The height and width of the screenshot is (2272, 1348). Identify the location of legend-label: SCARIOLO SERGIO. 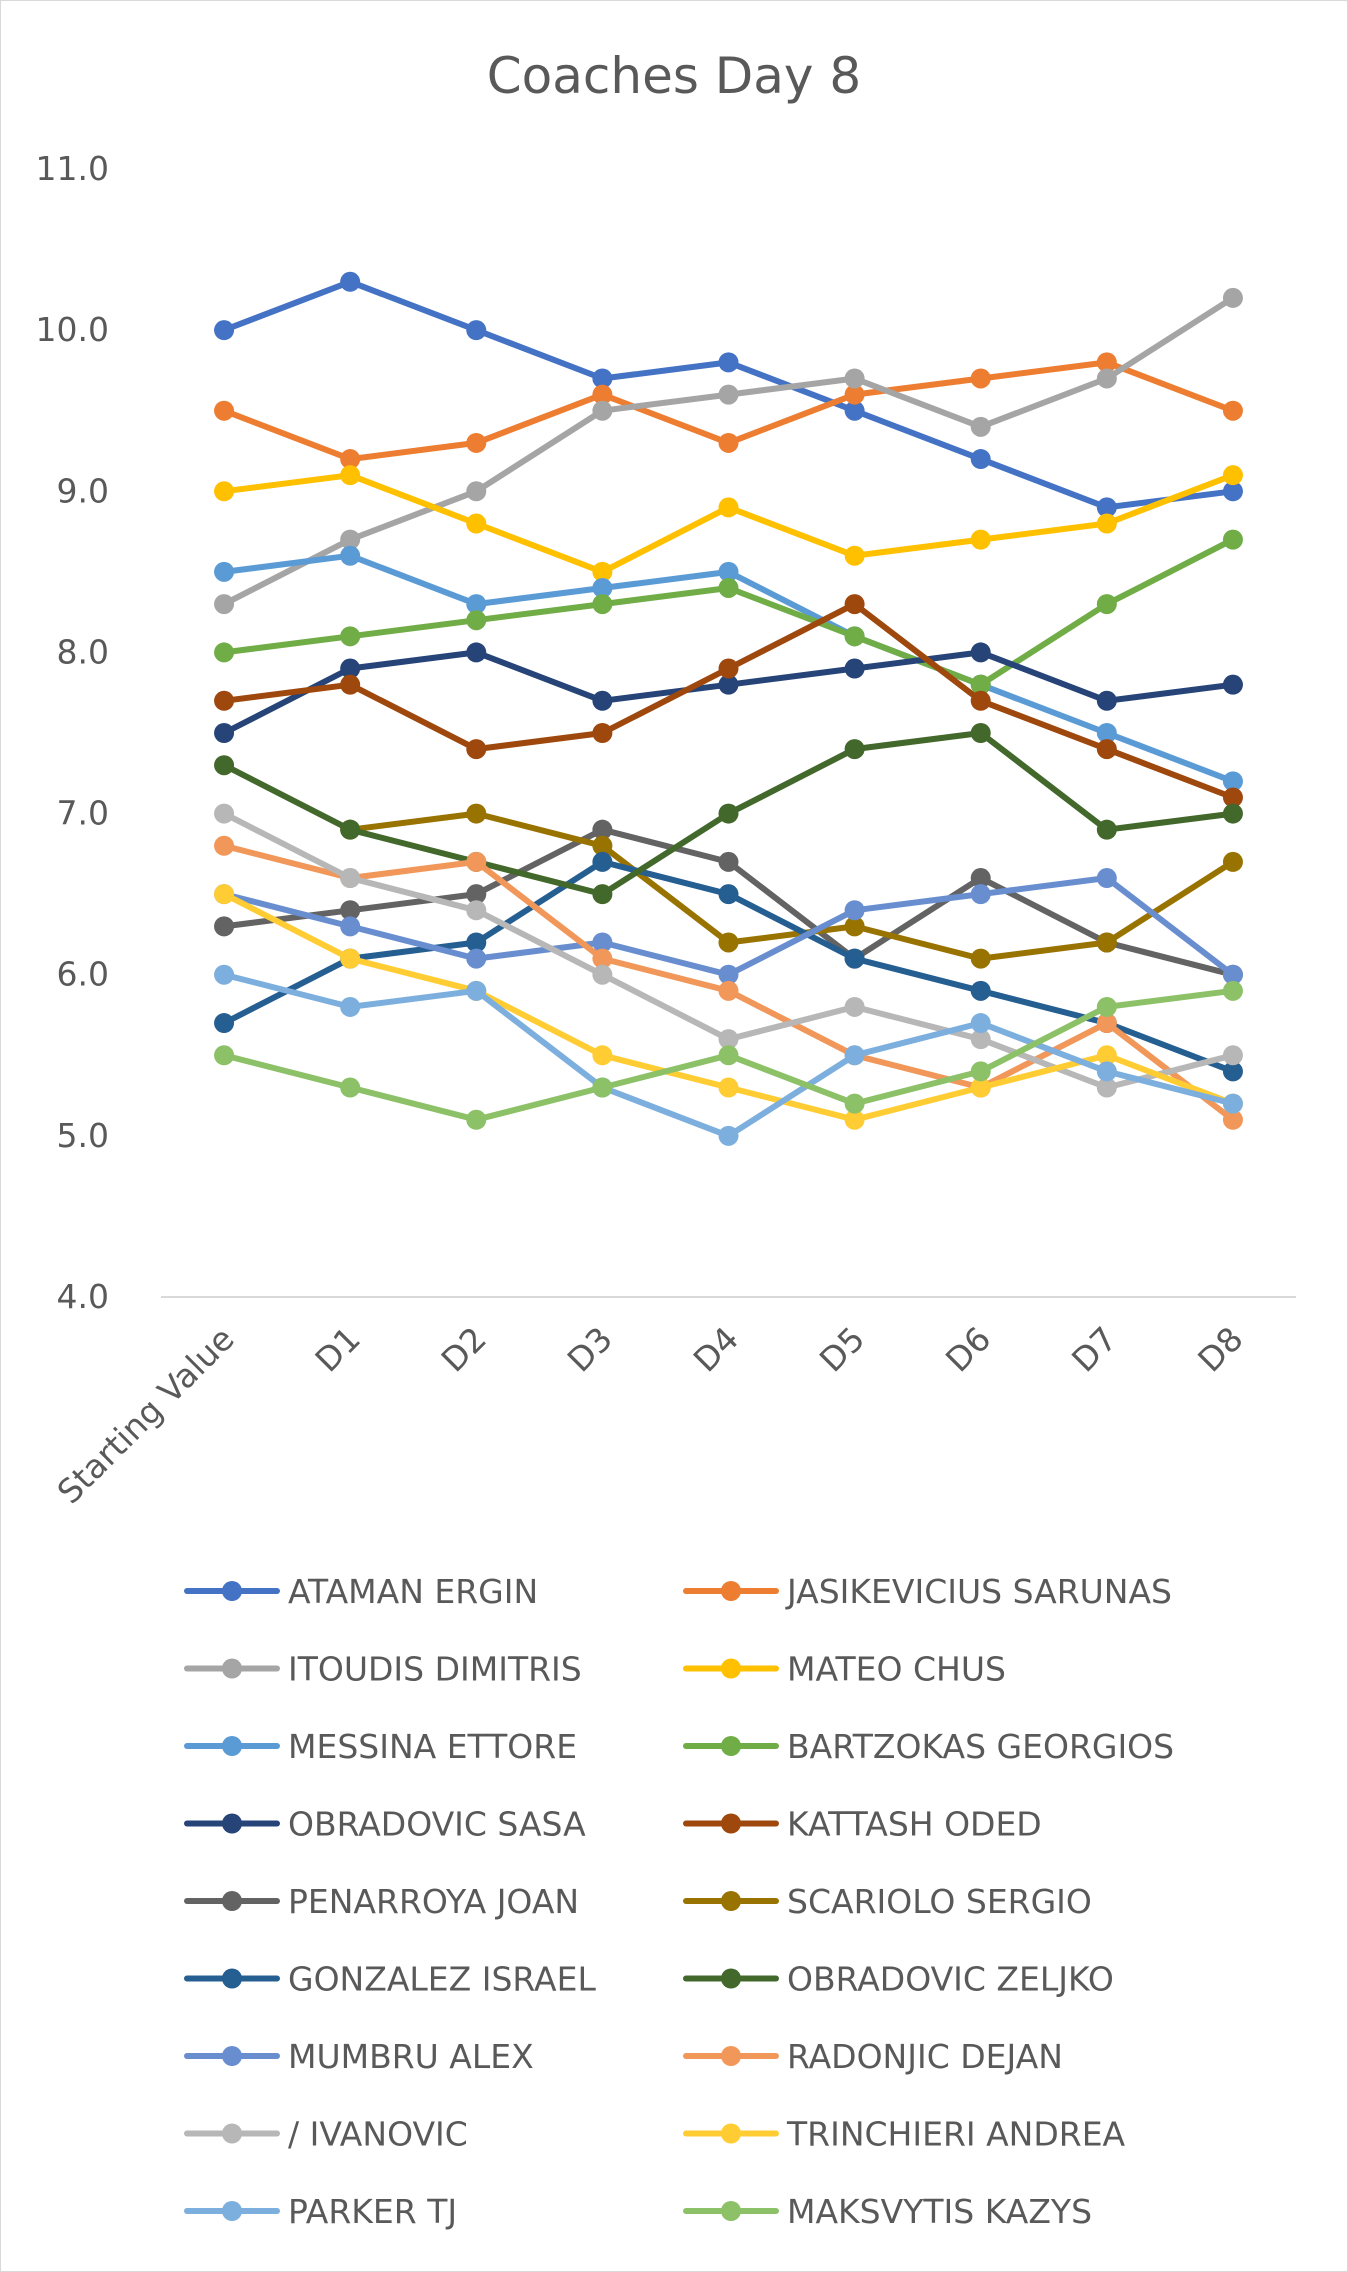
(939, 1901).